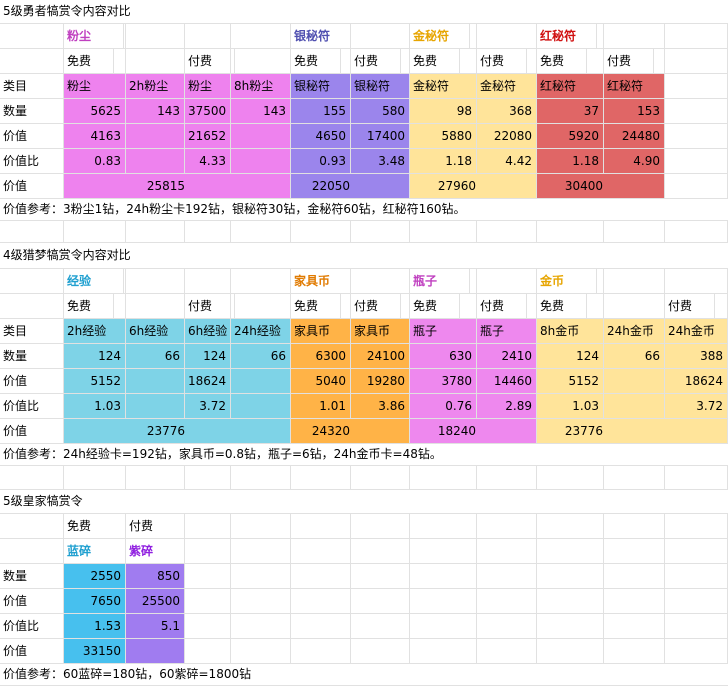 This screenshot has width=728, height=686. I want to click on qty-cell: 98, so click(443, 111).